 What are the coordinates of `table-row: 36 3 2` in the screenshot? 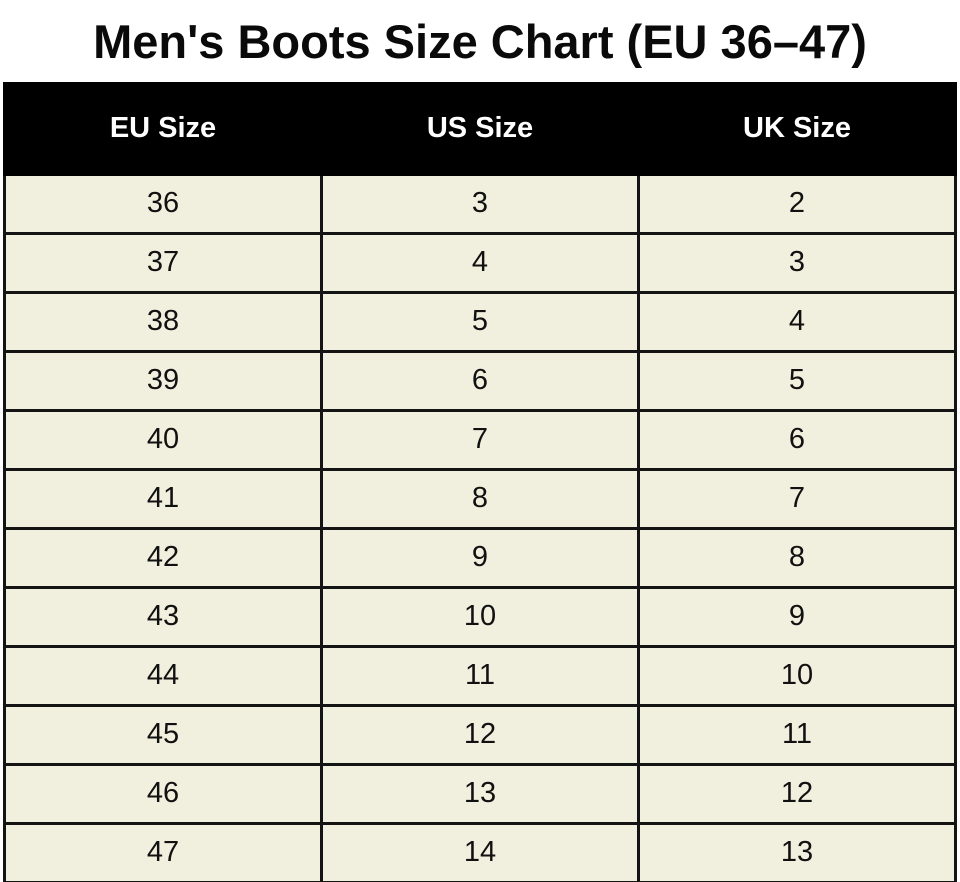 It's located at (480, 203).